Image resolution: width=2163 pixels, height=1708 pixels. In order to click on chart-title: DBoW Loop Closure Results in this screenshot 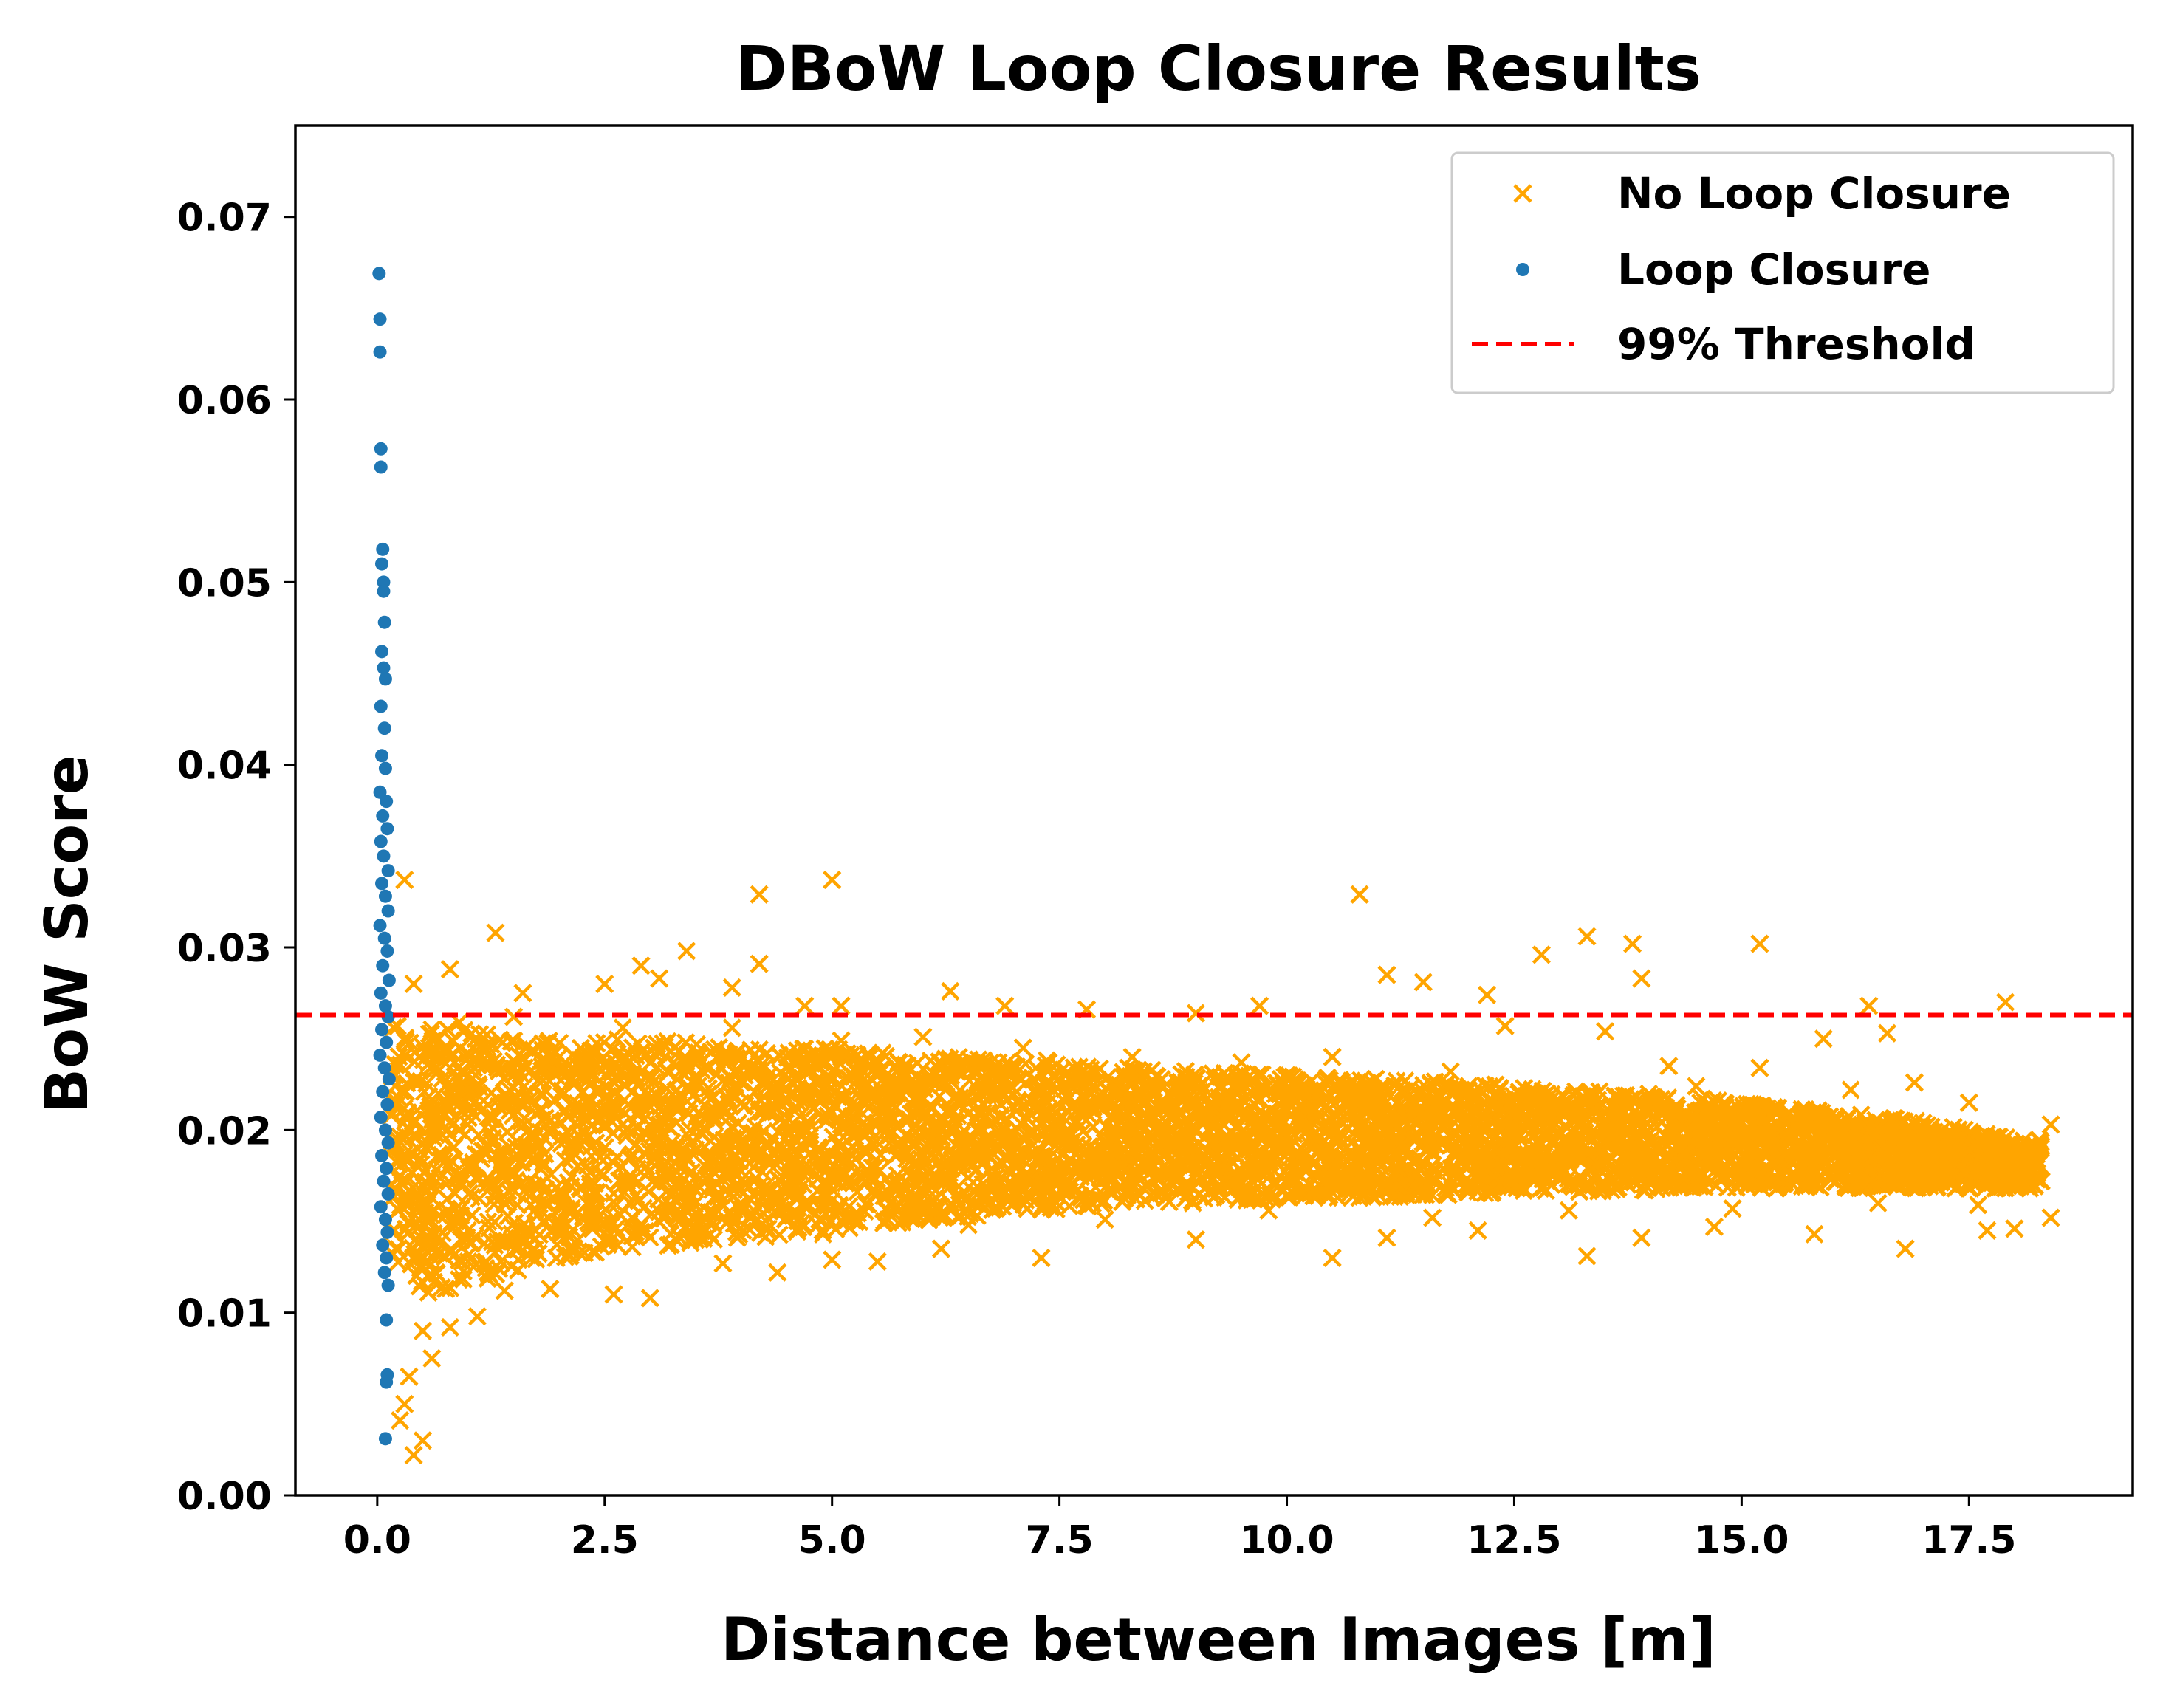, I will do `click(1218, 68)`.